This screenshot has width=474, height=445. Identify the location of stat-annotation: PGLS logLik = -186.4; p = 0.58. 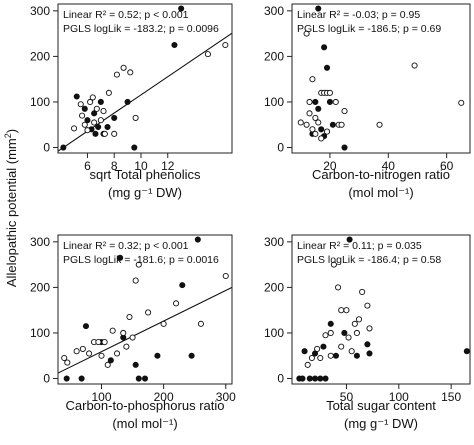
(369, 260).